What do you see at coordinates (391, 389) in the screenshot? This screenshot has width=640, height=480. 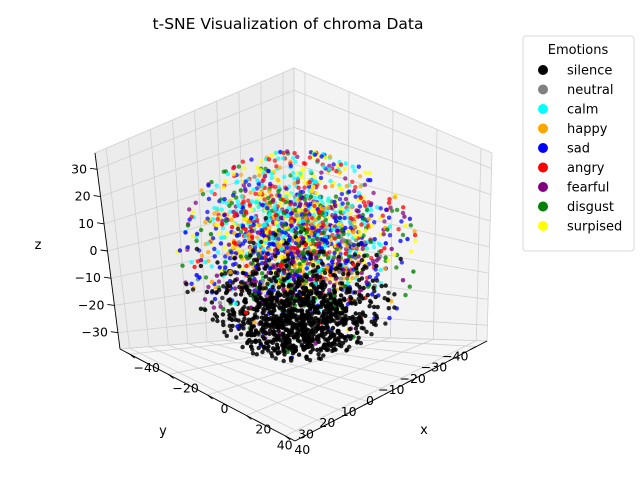 I see `y-tick-label: −10` at bounding box center [391, 389].